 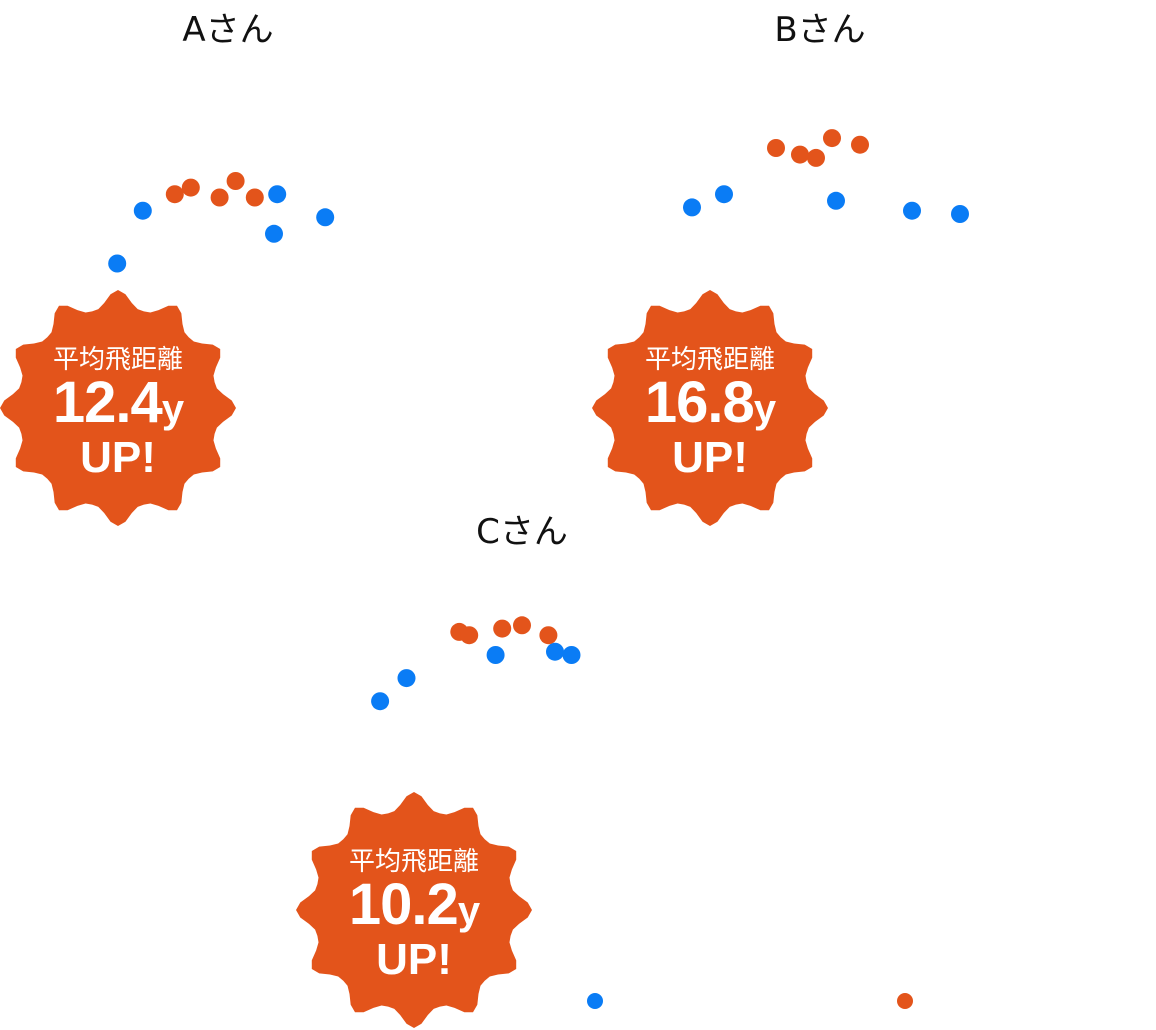 I want to click on badge-a: 平均飛距離 12.4y UP!, so click(x=119, y=408).